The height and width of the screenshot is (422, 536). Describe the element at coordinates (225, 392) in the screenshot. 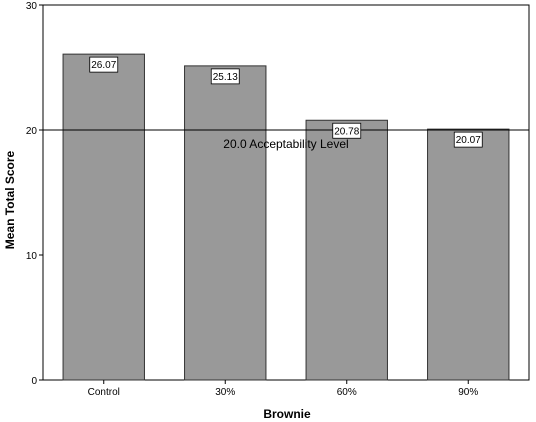

I see `x-tick-label-1: 30%` at that location.